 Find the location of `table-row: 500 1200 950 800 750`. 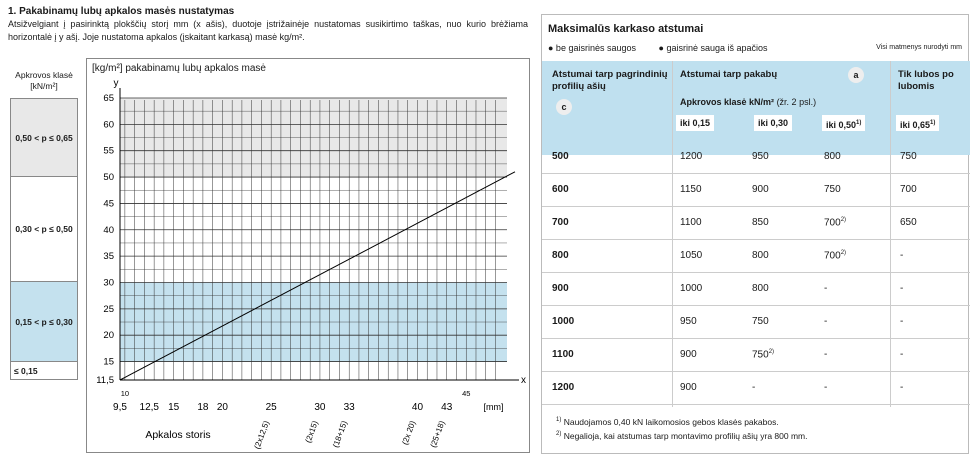

table-row: 500 1200 950 800 750 is located at coordinates (756, 157).